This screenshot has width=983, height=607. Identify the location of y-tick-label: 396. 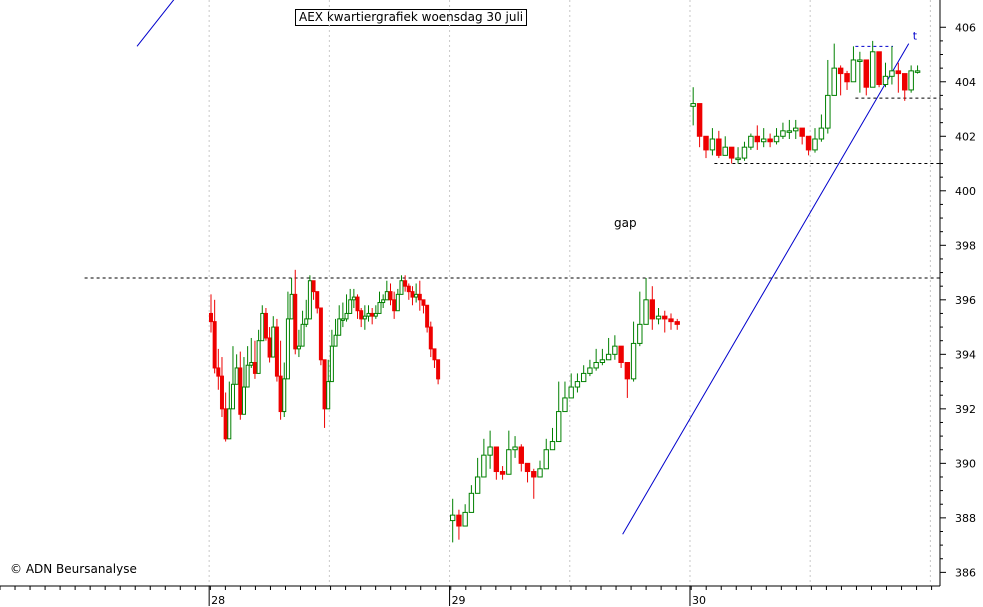
(965, 300).